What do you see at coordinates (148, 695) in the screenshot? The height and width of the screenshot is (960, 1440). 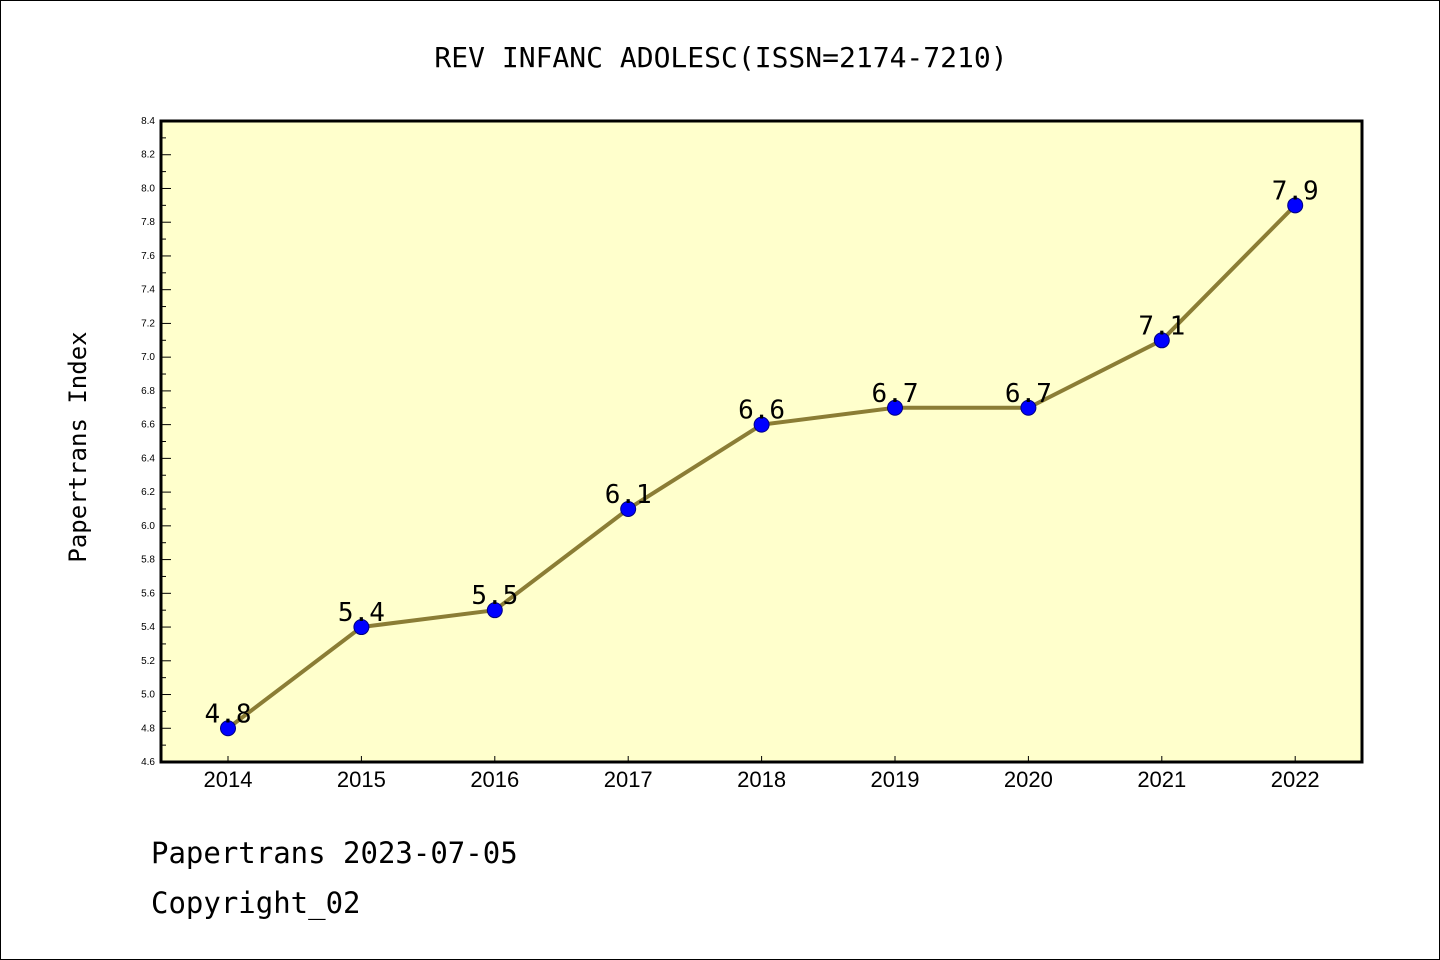 I see `y-tick-label: 5.0` at bounding box center [148, 695].